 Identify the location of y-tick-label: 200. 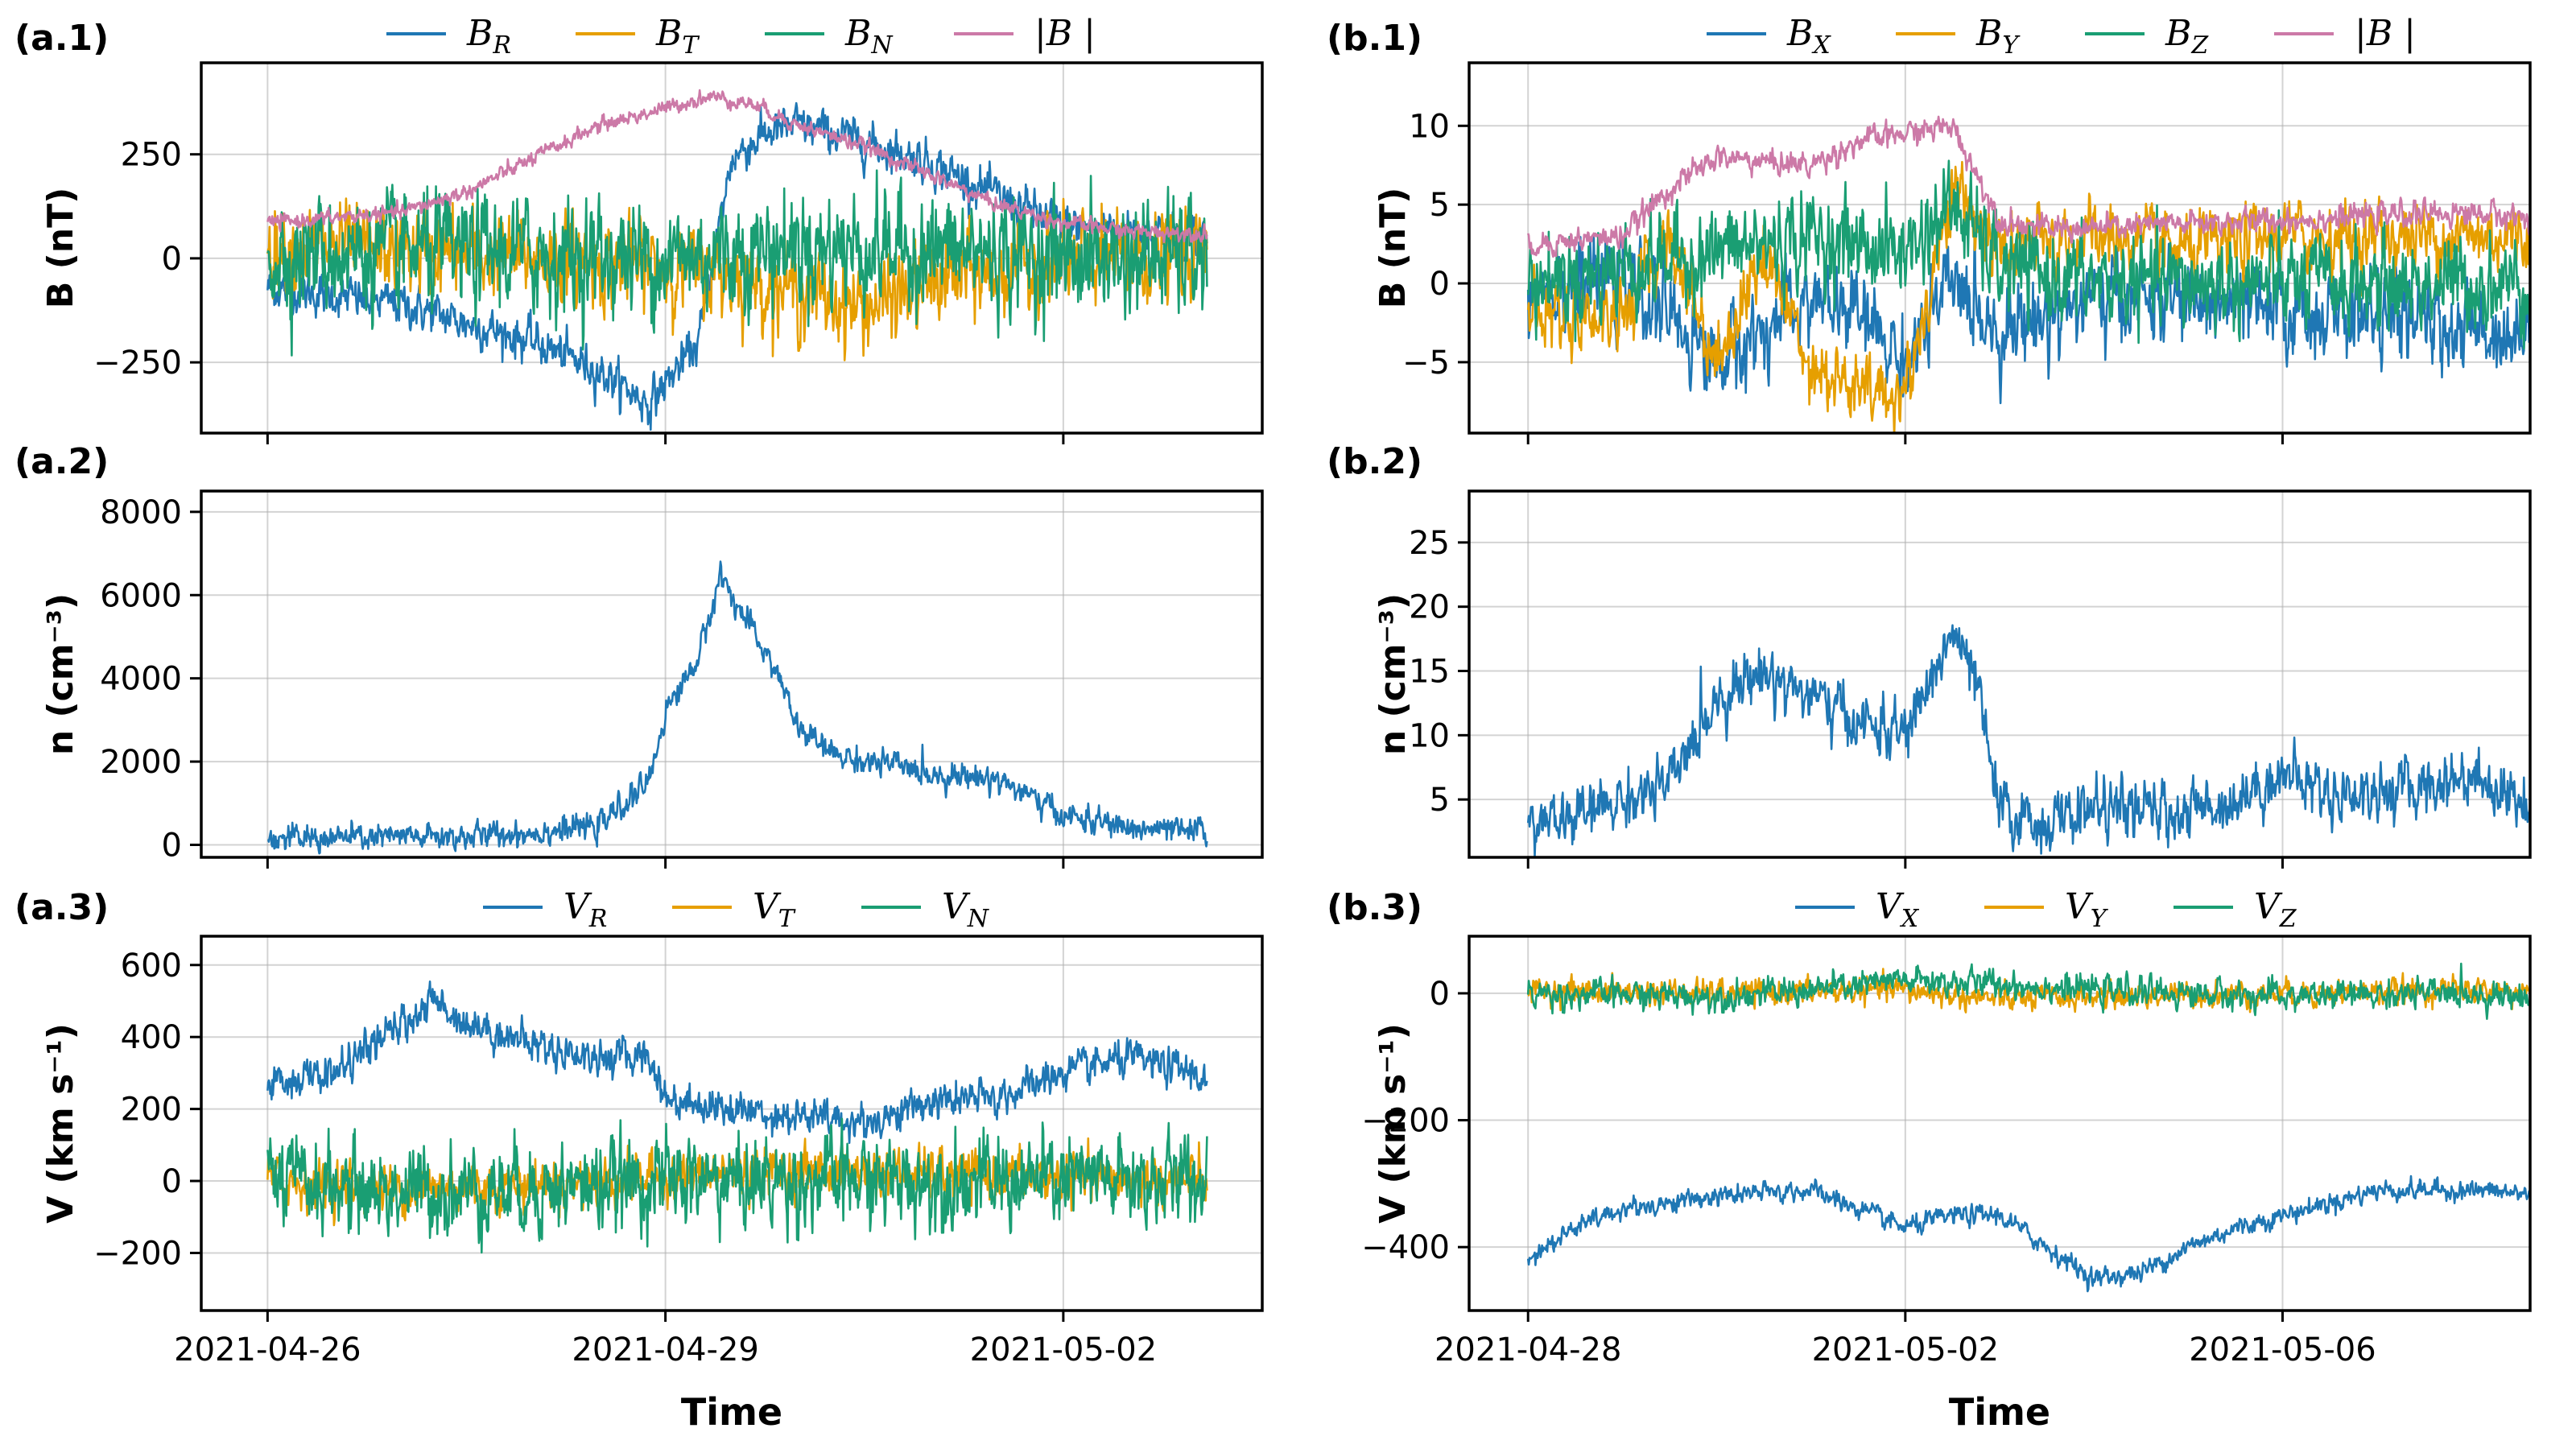
(151, 1110).